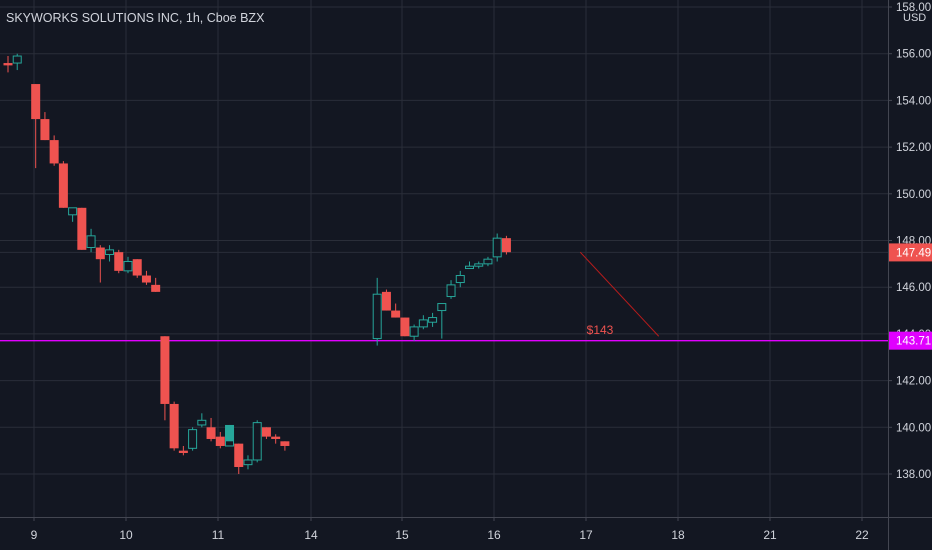  What do you see at coordinates (770, 535) in the screenshot?
I see `time-tick-label: 21` at bounding box center [770, 535].